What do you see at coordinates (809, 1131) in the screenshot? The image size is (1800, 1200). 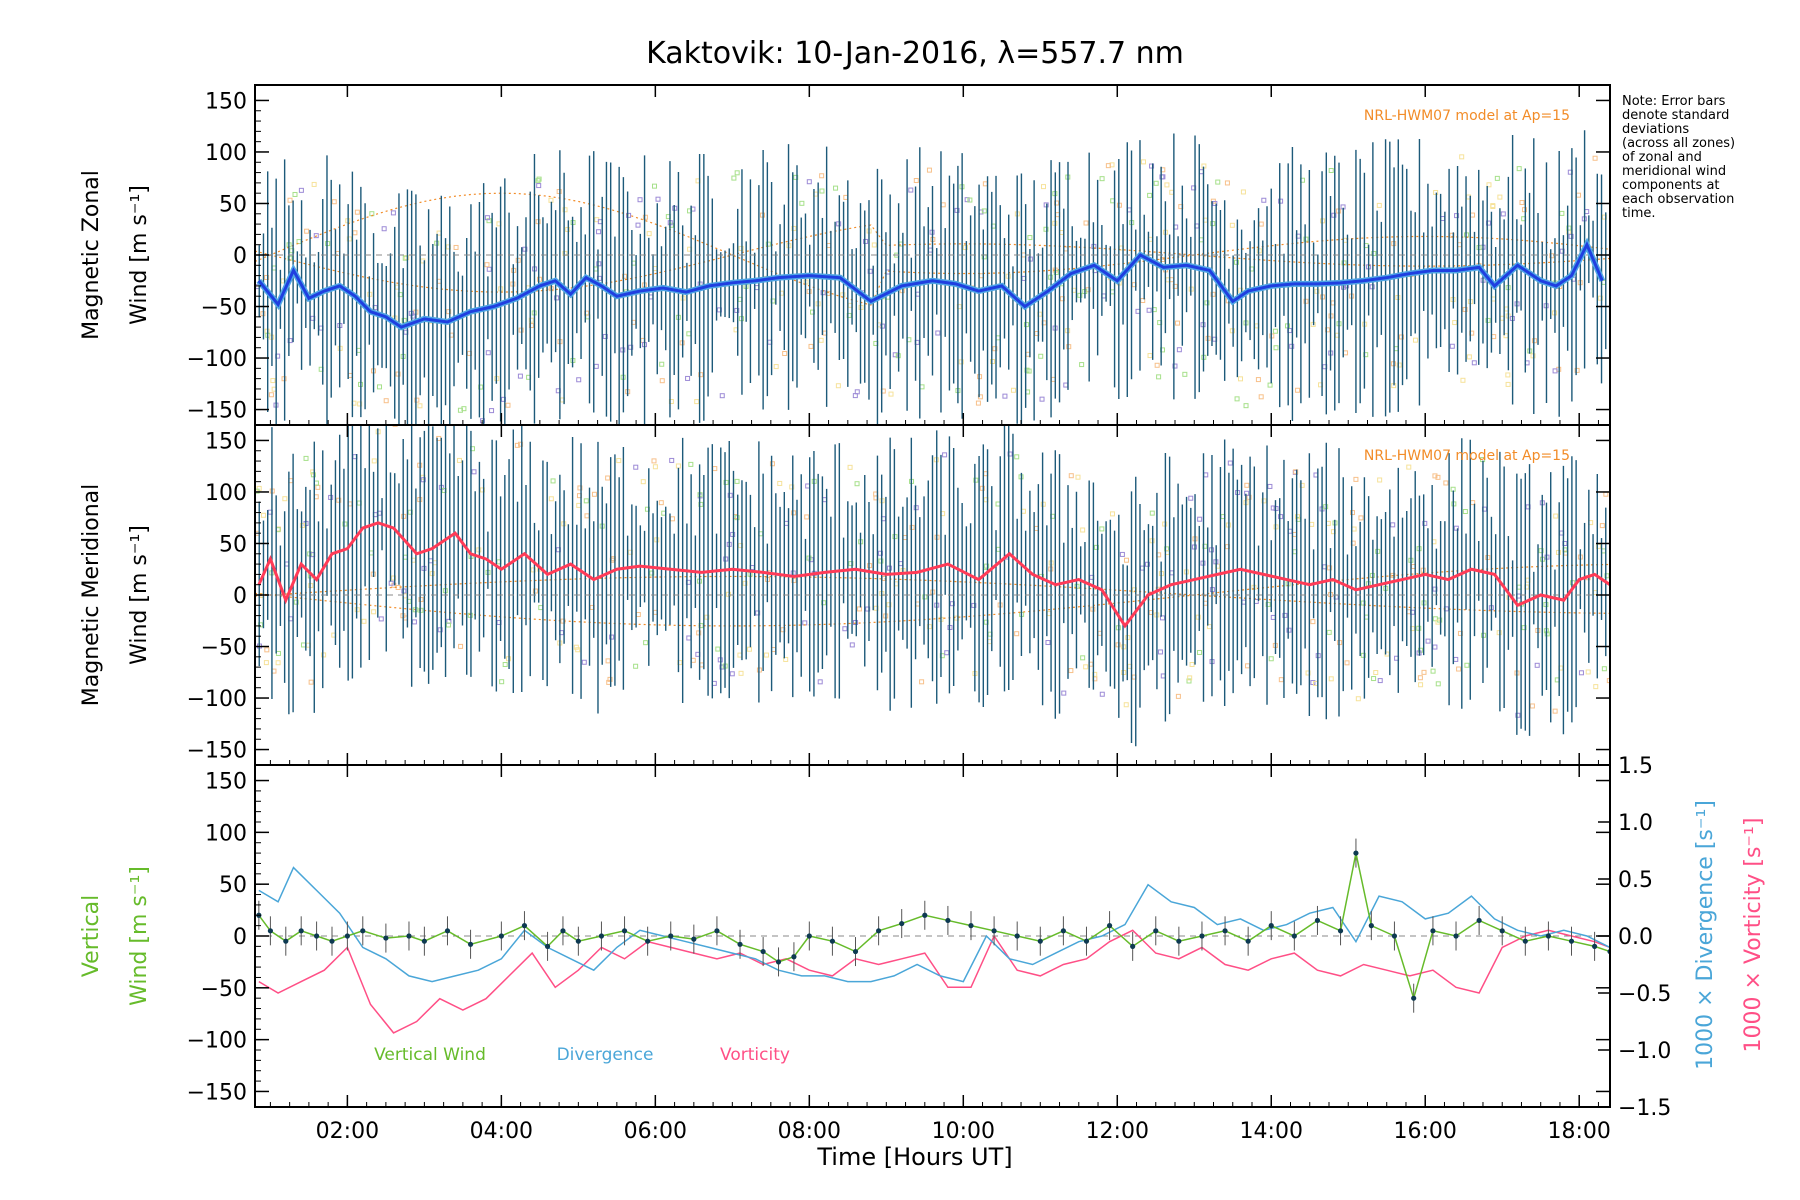 I see `x-tick-label: 08:00` at bounding box center [809, 1131].